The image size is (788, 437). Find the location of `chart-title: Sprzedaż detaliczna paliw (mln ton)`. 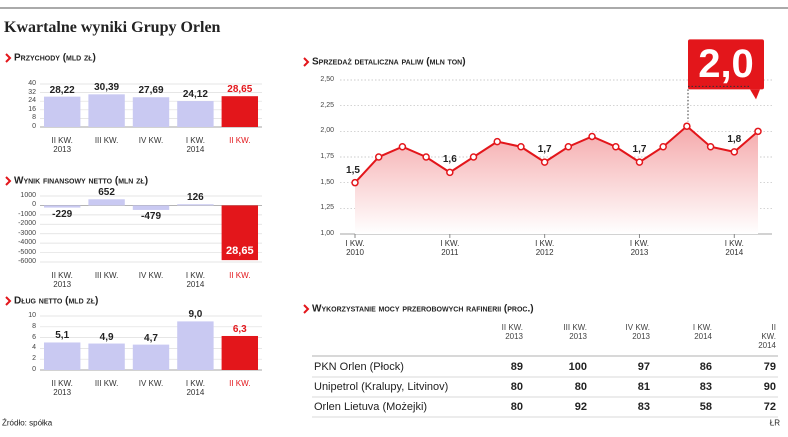

chart-title: Sprzedaż detaliczna paliw (mln ton) is located at coordinates (389, 62).